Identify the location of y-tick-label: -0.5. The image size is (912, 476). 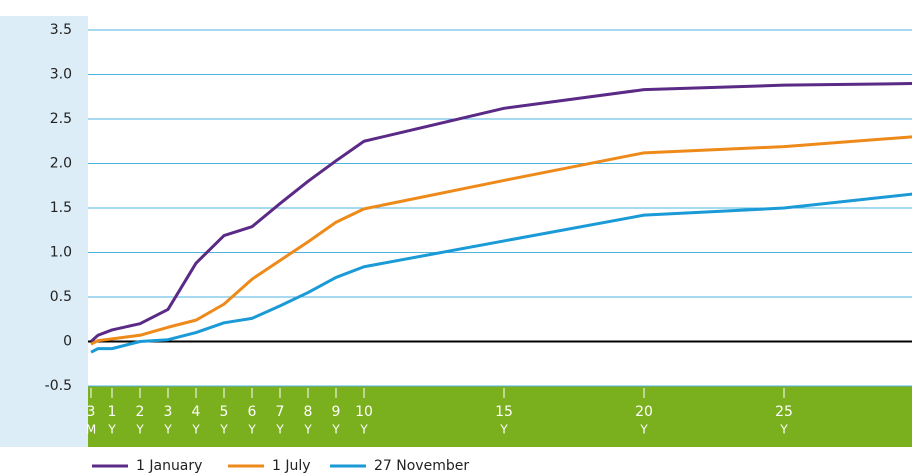
(58, 386).